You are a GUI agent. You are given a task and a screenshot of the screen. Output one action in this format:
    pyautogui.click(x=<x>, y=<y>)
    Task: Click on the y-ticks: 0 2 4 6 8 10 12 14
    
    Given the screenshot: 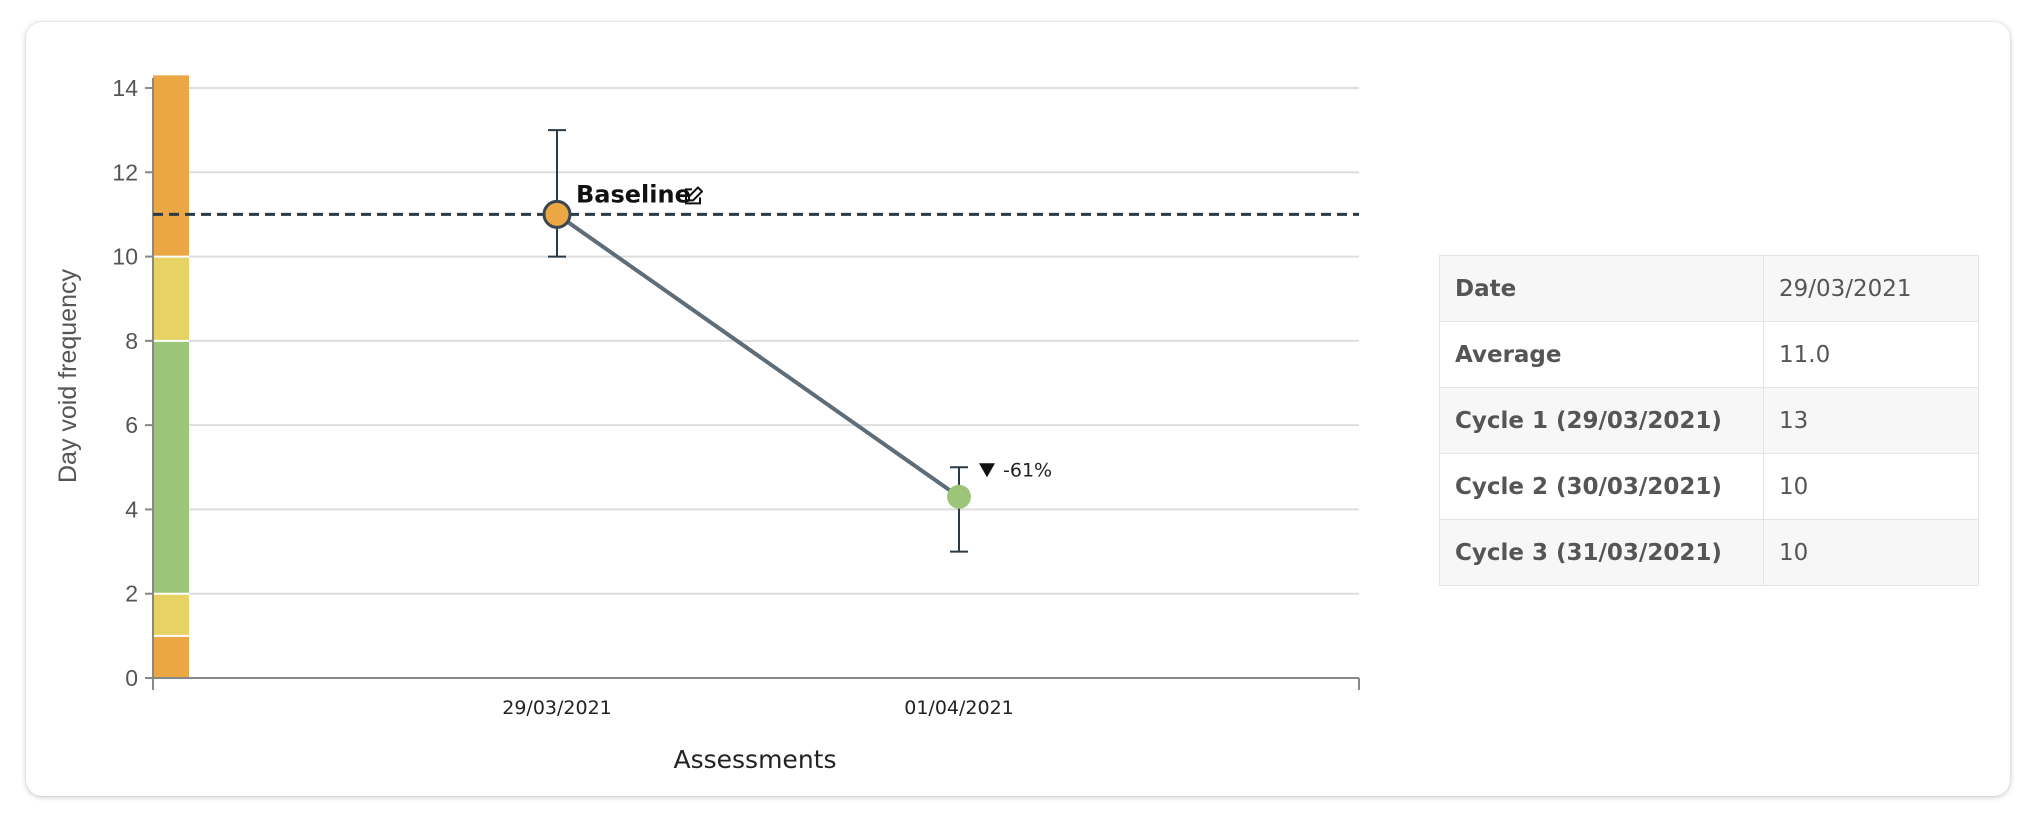 What is the action you would take?
    pyautogui.click(x=132, y=383)
    